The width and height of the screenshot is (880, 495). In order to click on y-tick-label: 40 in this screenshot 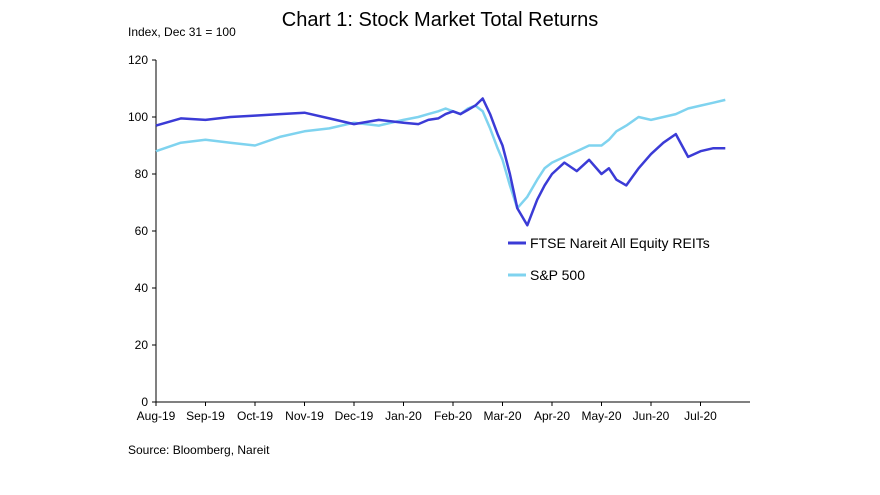, I will do `click(142, 288)`.